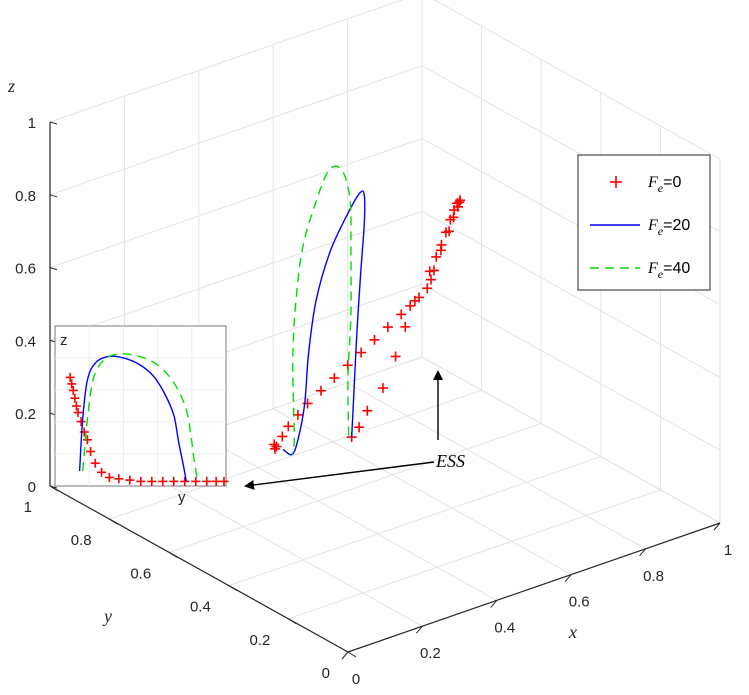  I want to click on ess-annotation-label: ESS, so click(450, 461).